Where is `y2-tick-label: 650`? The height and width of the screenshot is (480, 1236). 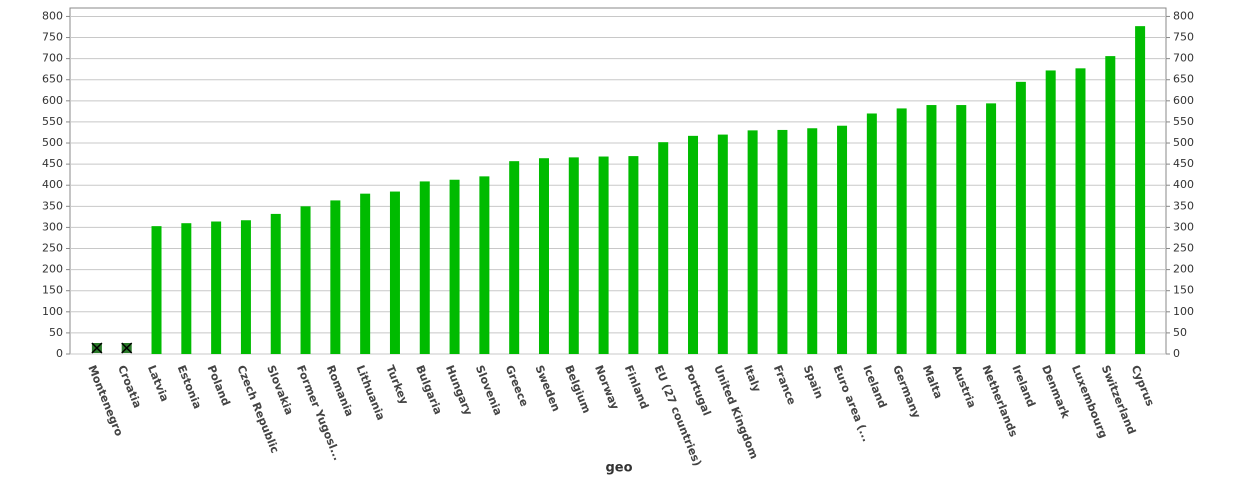
y2-tick-label: 650 is located at coordinates (1183, 79).